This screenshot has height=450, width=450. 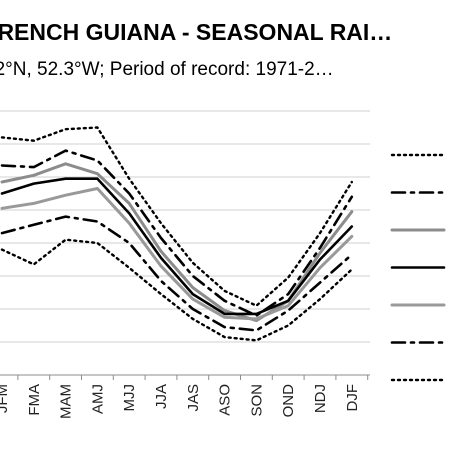 I want to click on x-tick-label: FMA, so click(x=34, y=400).